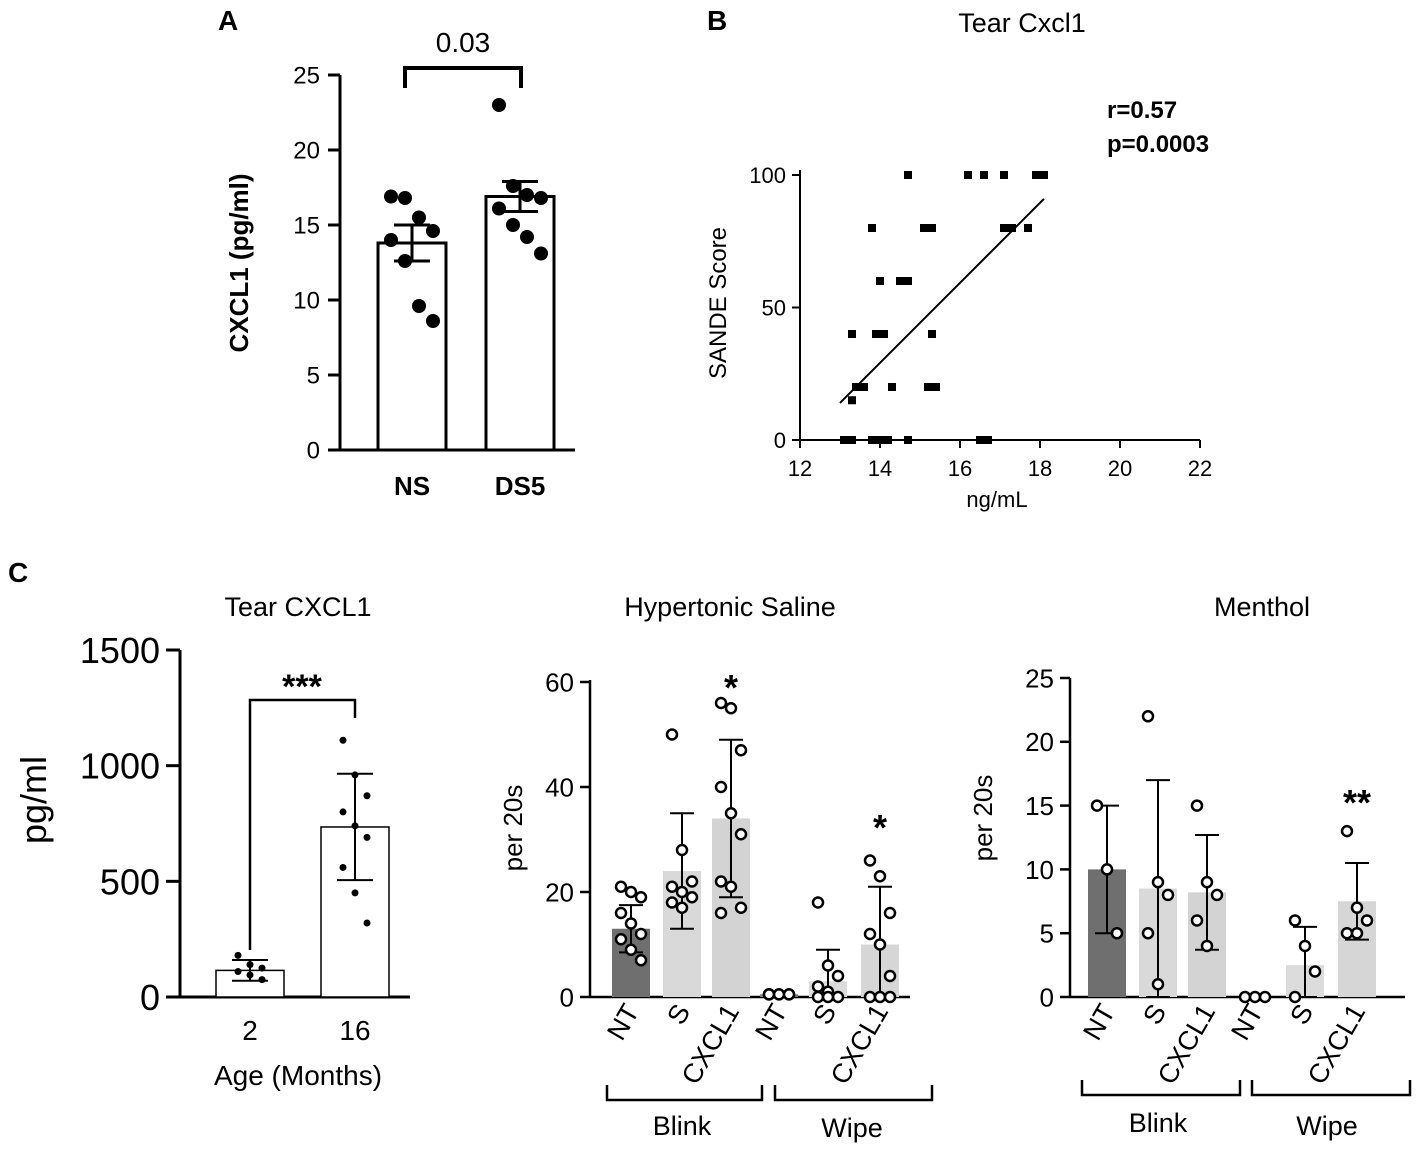 Image resolution: width=1420 pixels, height=1156 pixels. What do you see at coordinates (567, 997) in the screenshot?
I see `panel-c2-ytick-label: 0` at bounding box center [567, 997].